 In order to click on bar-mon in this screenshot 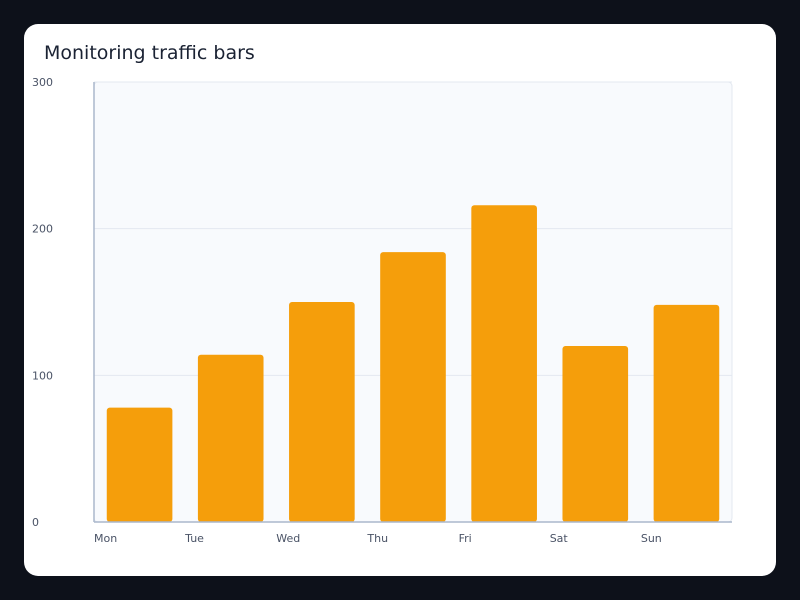, I will do `click(139, 464)`.